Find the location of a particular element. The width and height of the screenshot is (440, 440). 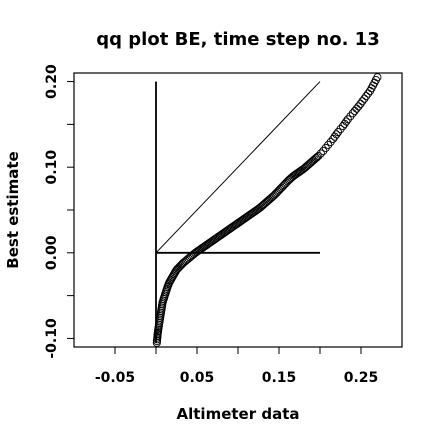

x-tick-label: -0.05 is located at coordinates (115, 378).